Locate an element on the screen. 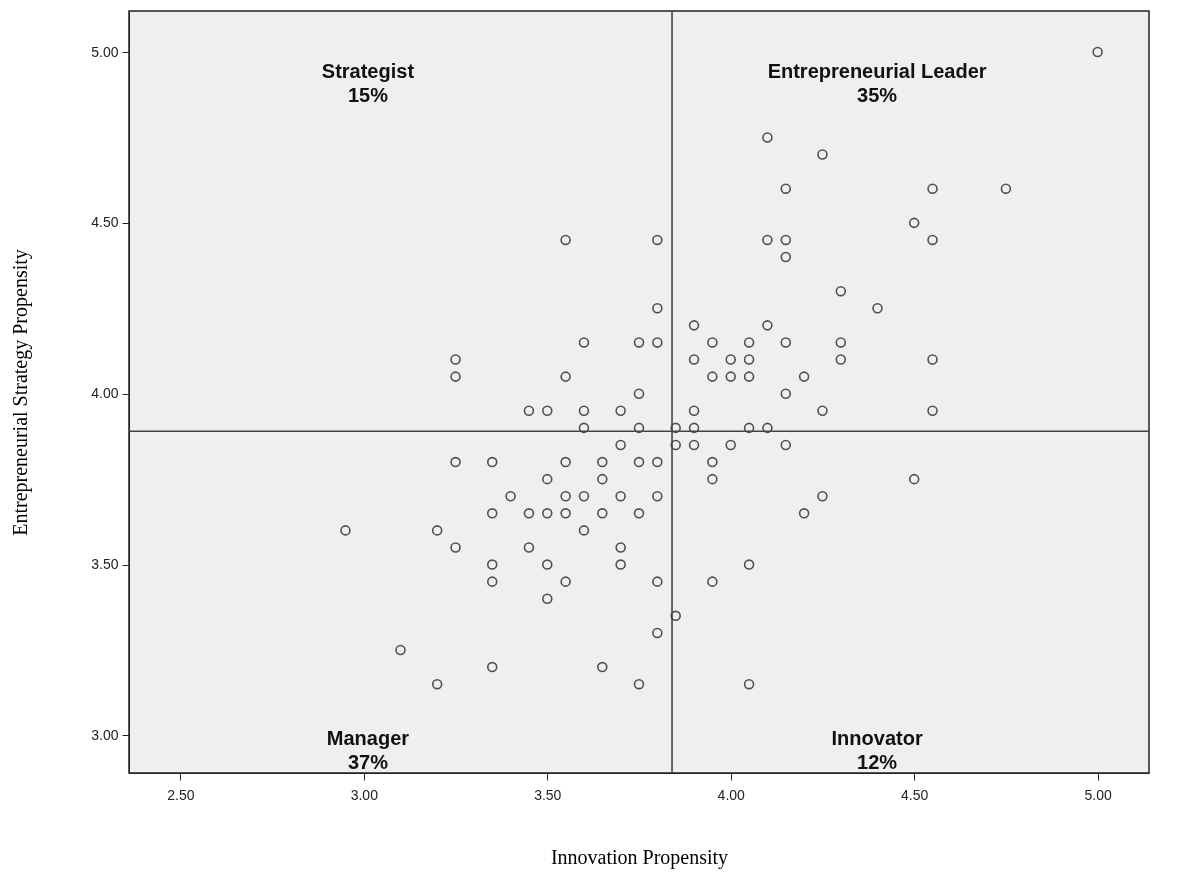  annotation: Entrepreneurial Leader 35% is located at coordinates (877, 82).